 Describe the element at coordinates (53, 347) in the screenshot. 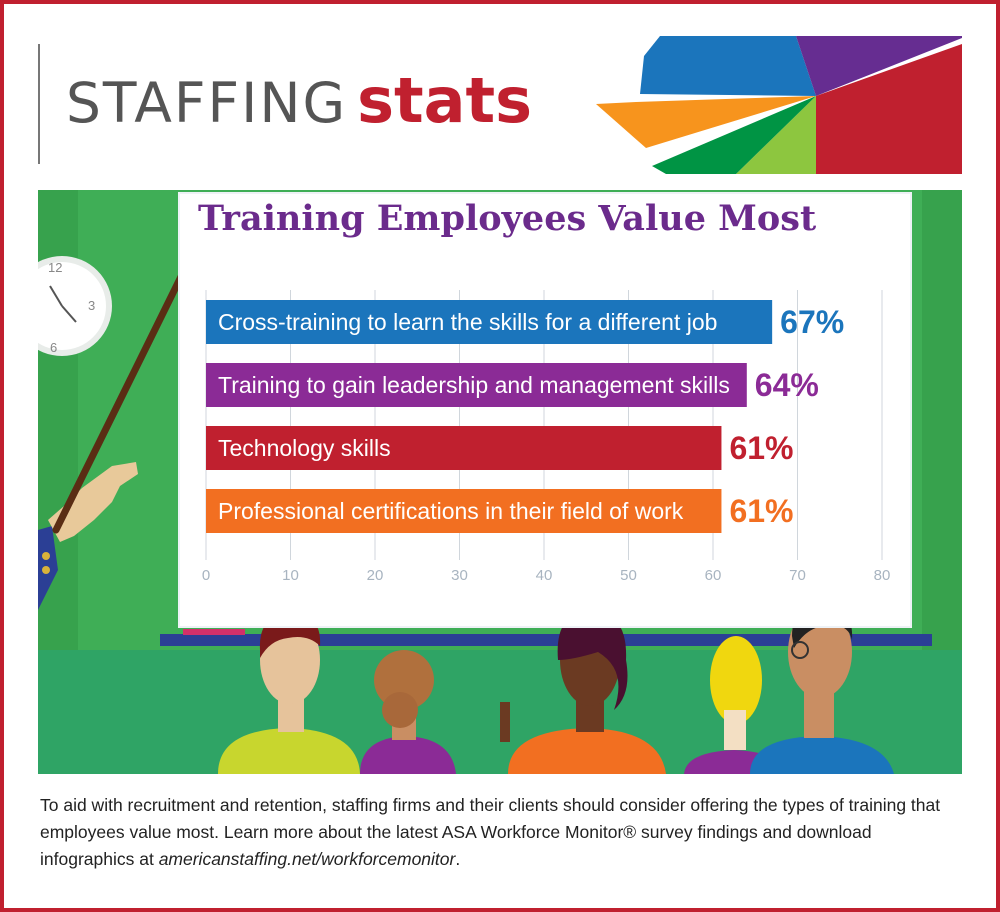

I see `clock-label-6: 6` at that location.